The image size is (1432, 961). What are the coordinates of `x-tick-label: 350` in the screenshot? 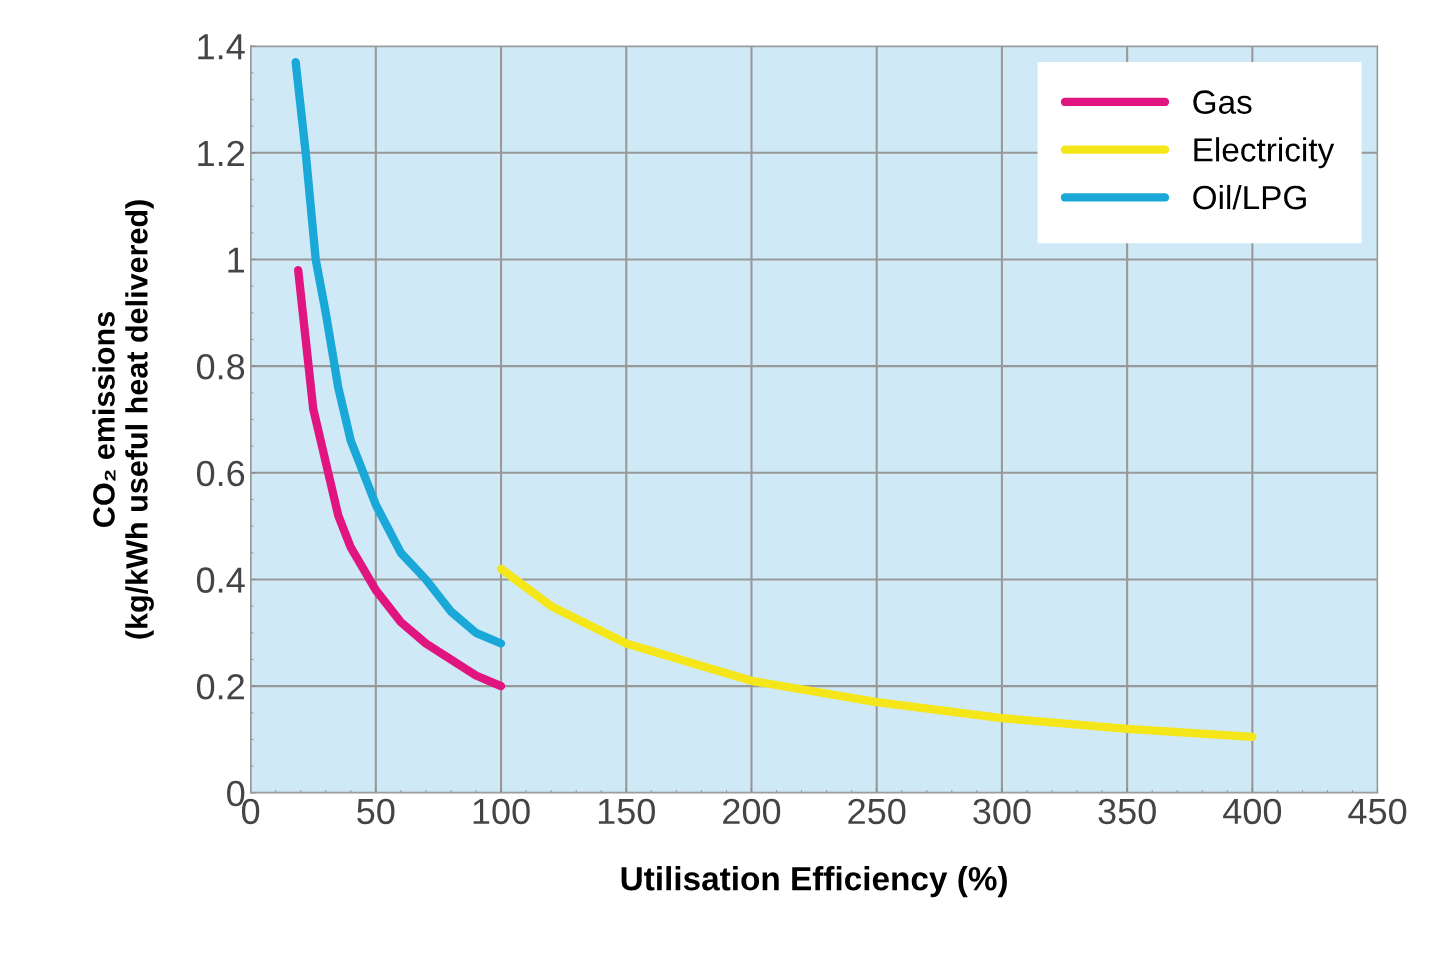 It's located at (1127, 811).